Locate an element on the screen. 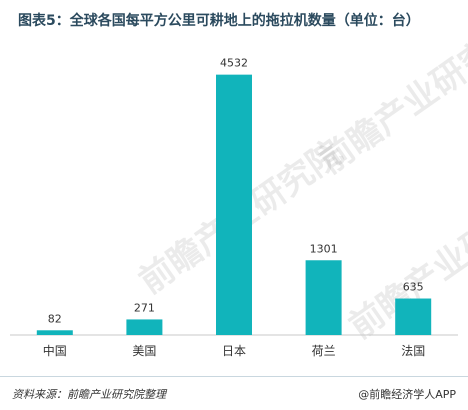 This screenshot has height=410, width=468. x-tick-label-0: 中国 is located at coordinates (55, 350).